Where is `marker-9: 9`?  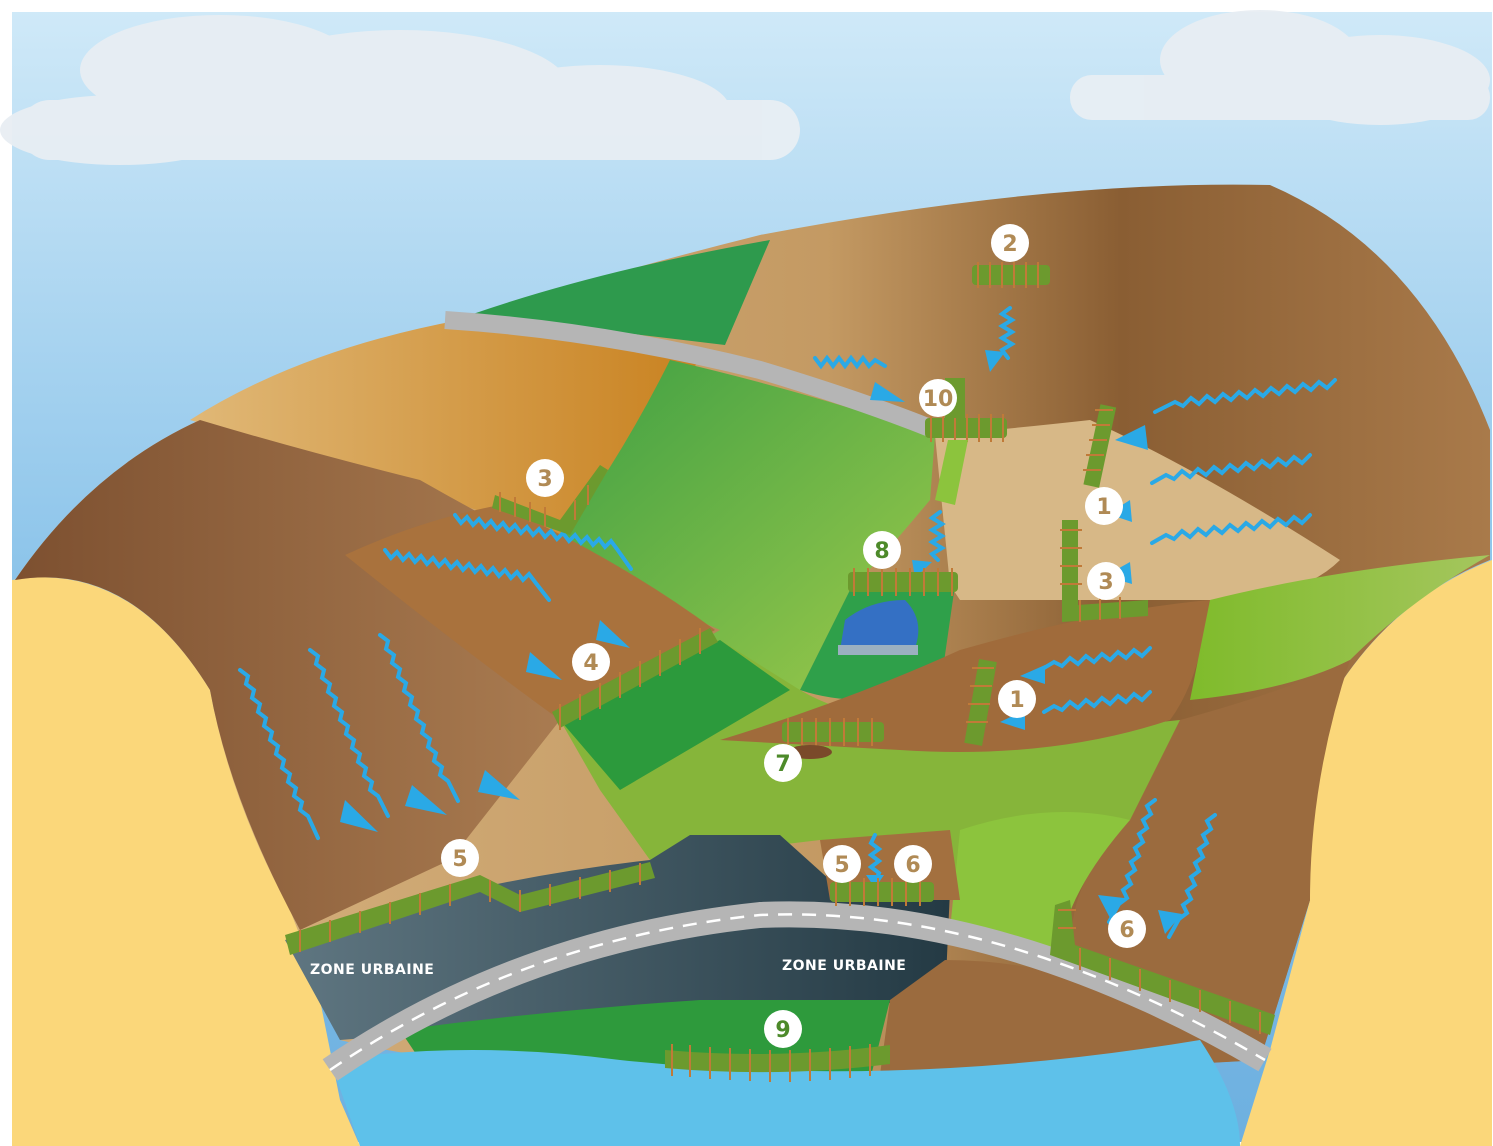
marker-9: 9 is located at coordinates (783, 1029).